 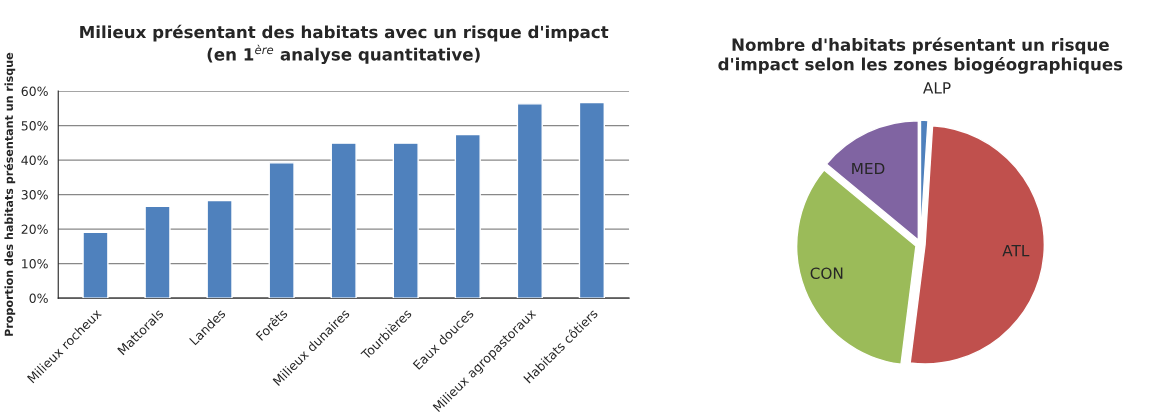 I want to click on y-tick-label: 40%, so click(x=34, y=160).